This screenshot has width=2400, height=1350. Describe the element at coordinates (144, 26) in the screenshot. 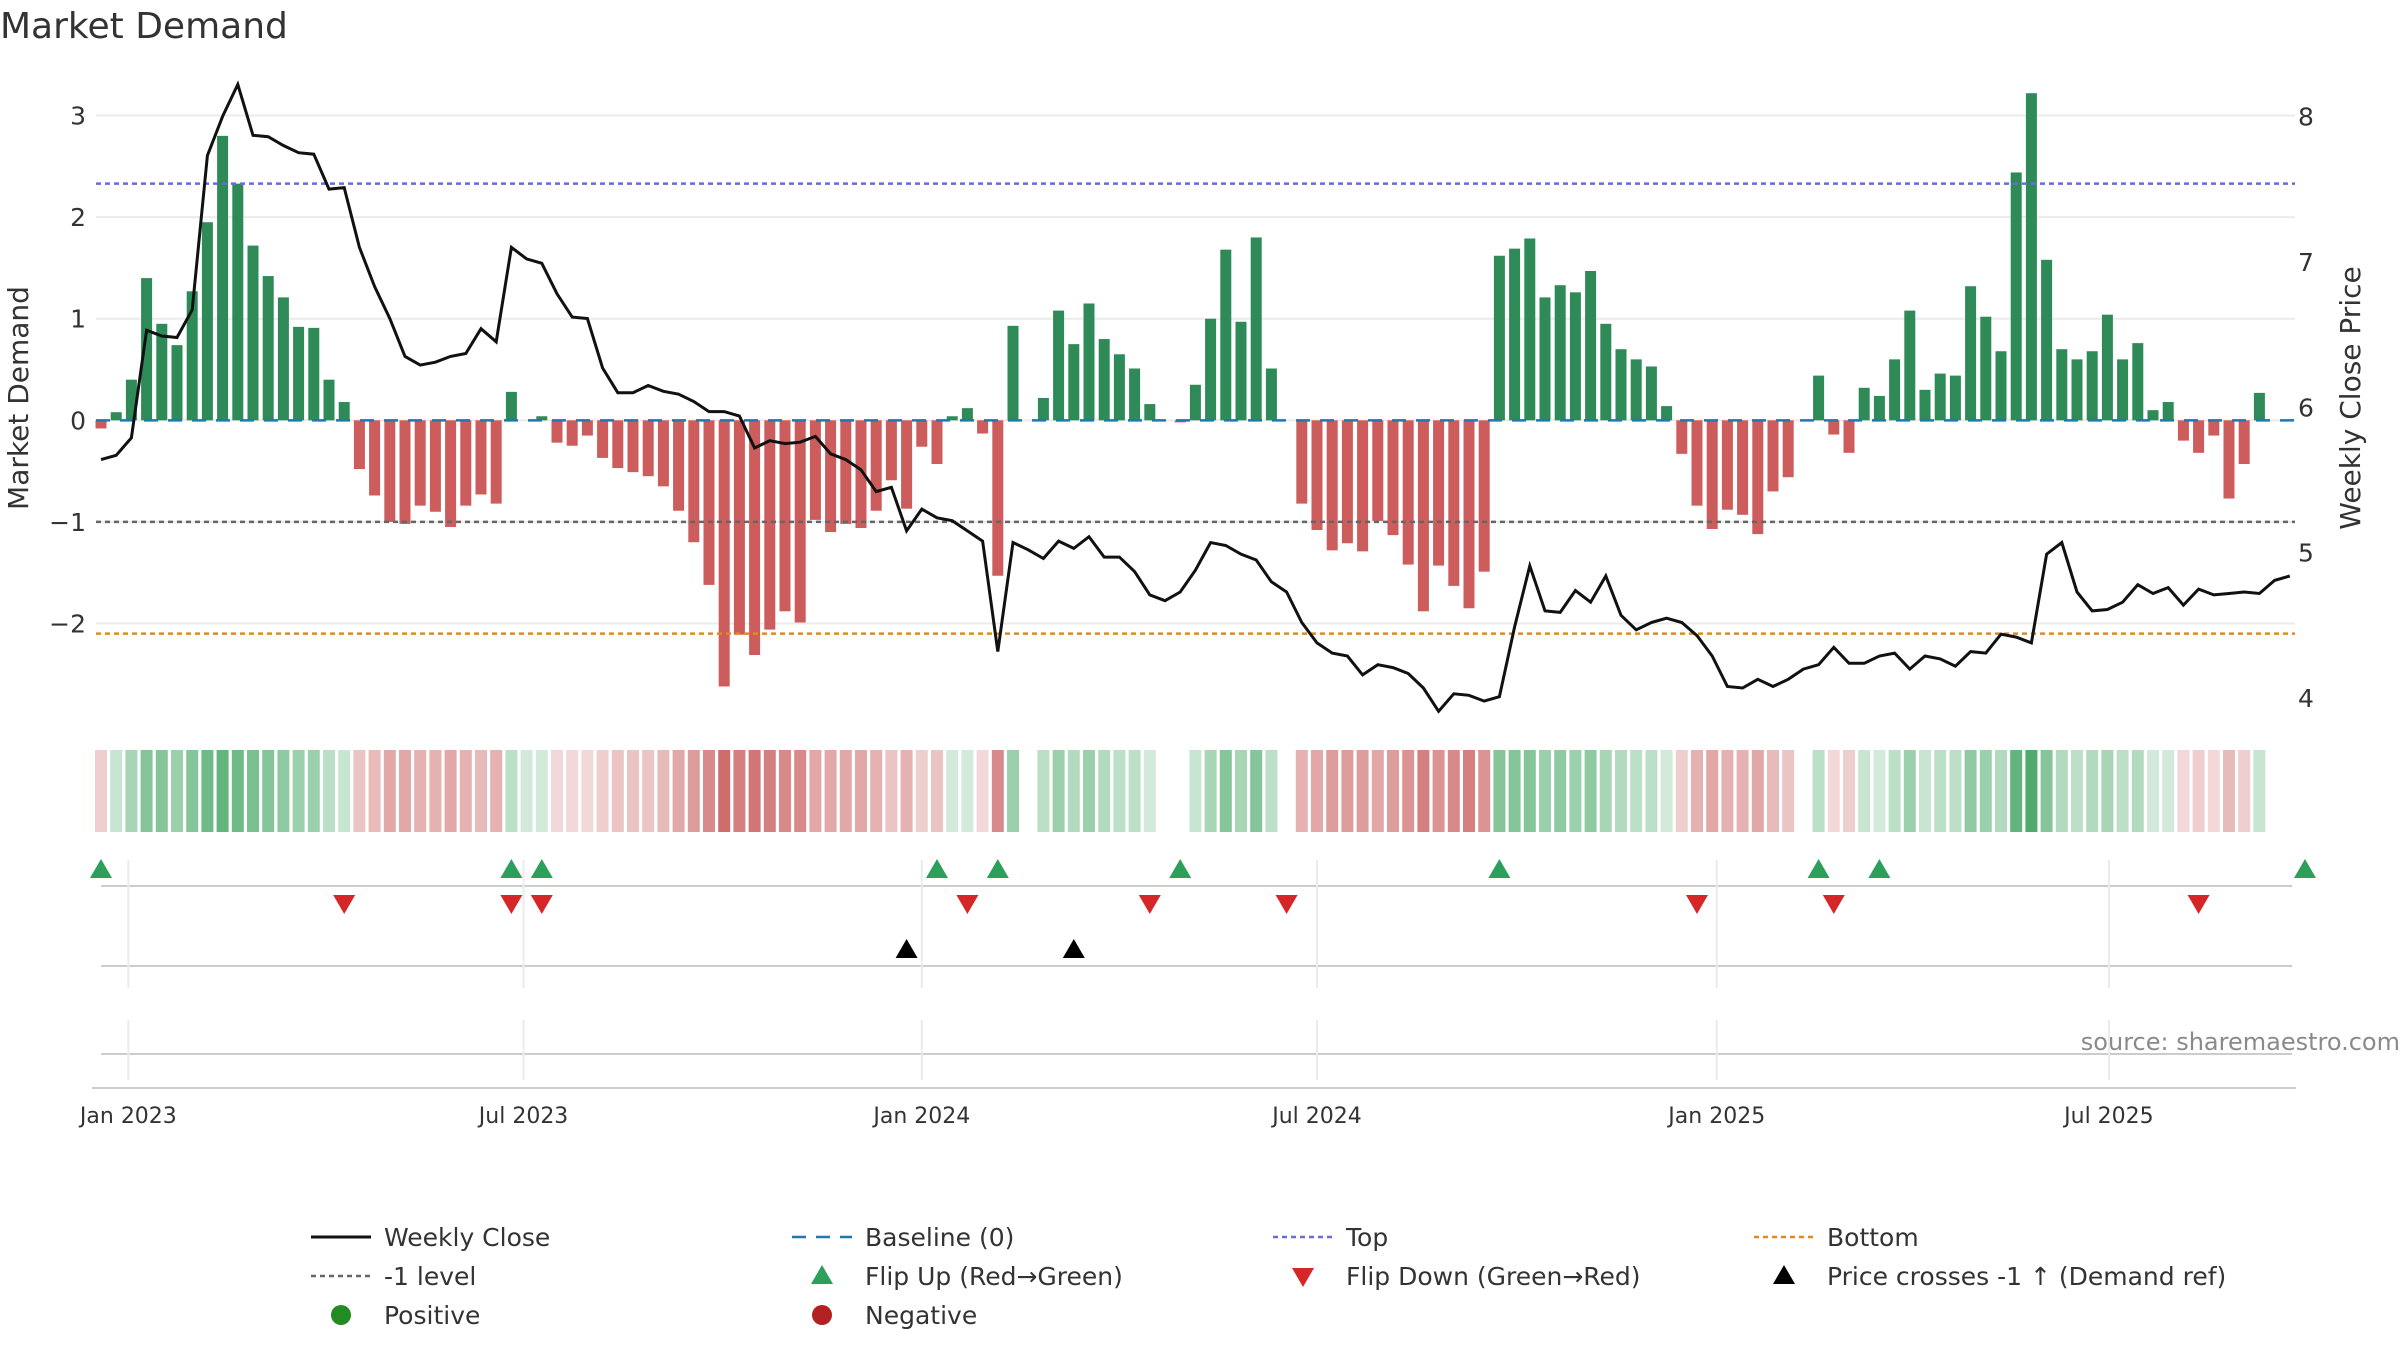

I see `chart-title: Market Demand` at that location.